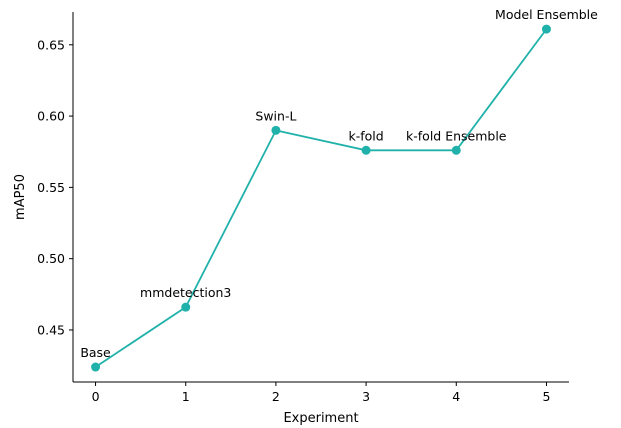  I want to click on y-tick-label: 0.65, so click(51, 44).